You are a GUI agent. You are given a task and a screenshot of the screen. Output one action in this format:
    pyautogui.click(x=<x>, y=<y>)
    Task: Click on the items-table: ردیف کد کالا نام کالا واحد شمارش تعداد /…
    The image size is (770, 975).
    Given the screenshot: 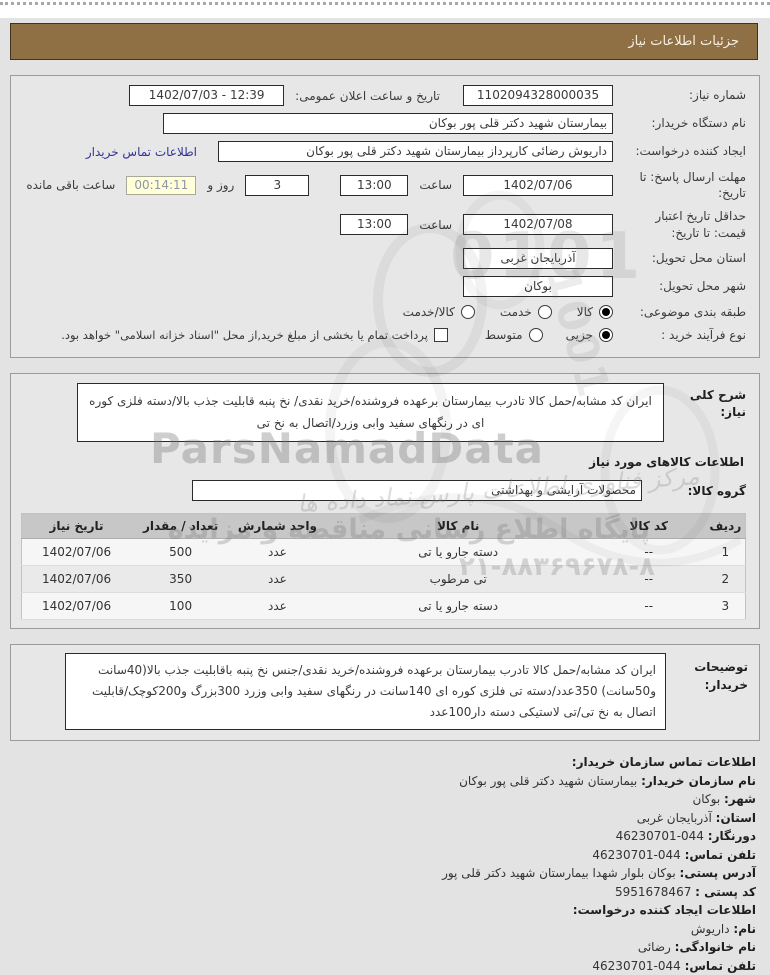 What is the action you would take?
    pyautogui.click(x=383, y=567)
    